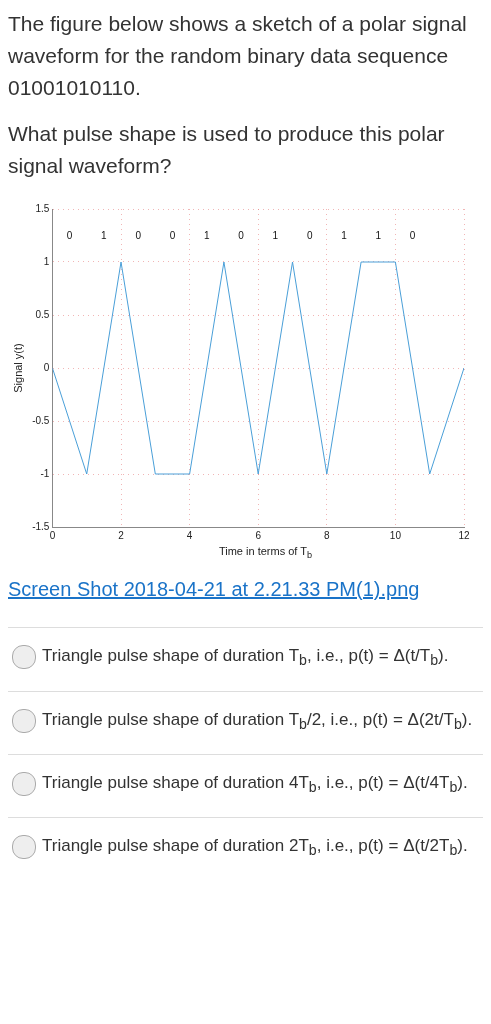 This screenshot has height=1024, width=491. I want to click on x-tick-label: 4, so click(189, 535).